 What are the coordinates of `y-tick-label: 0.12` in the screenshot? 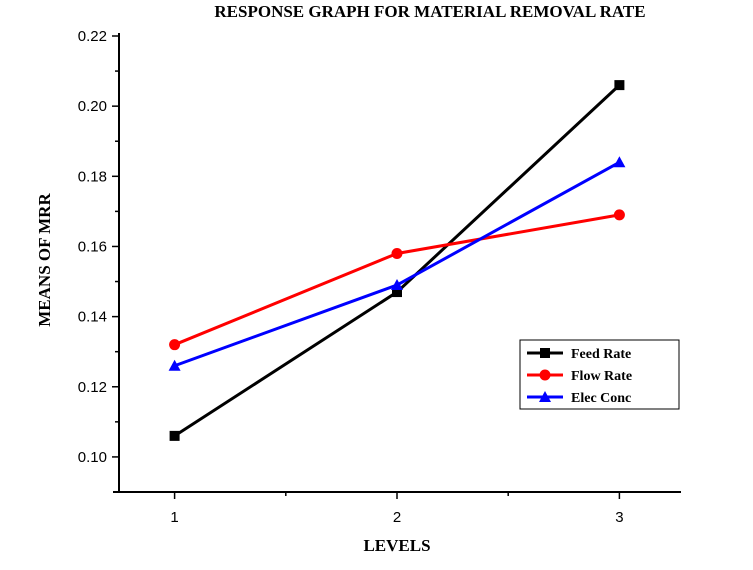 It's located at (92, 387).